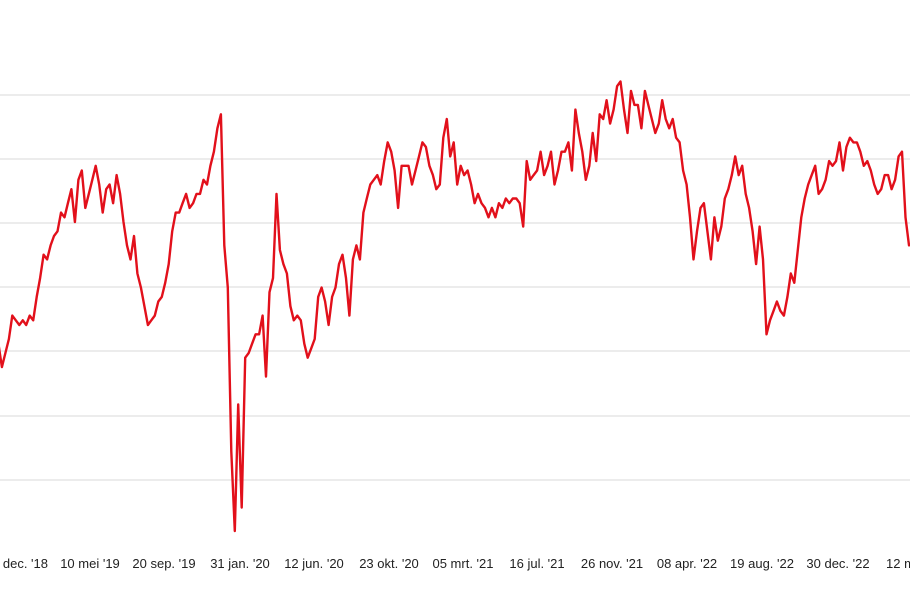 This screenshot has height=596, width=910. I want to click on x-tick-label: 12 m, so click(898, 563).